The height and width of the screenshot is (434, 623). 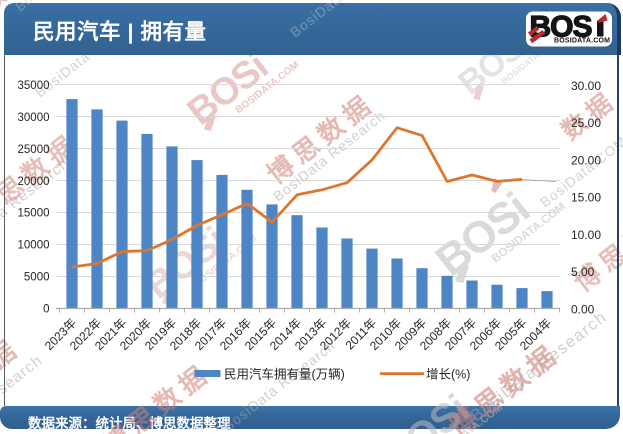 I want to click on svg-text: 25000, so click(x=34, y=150).